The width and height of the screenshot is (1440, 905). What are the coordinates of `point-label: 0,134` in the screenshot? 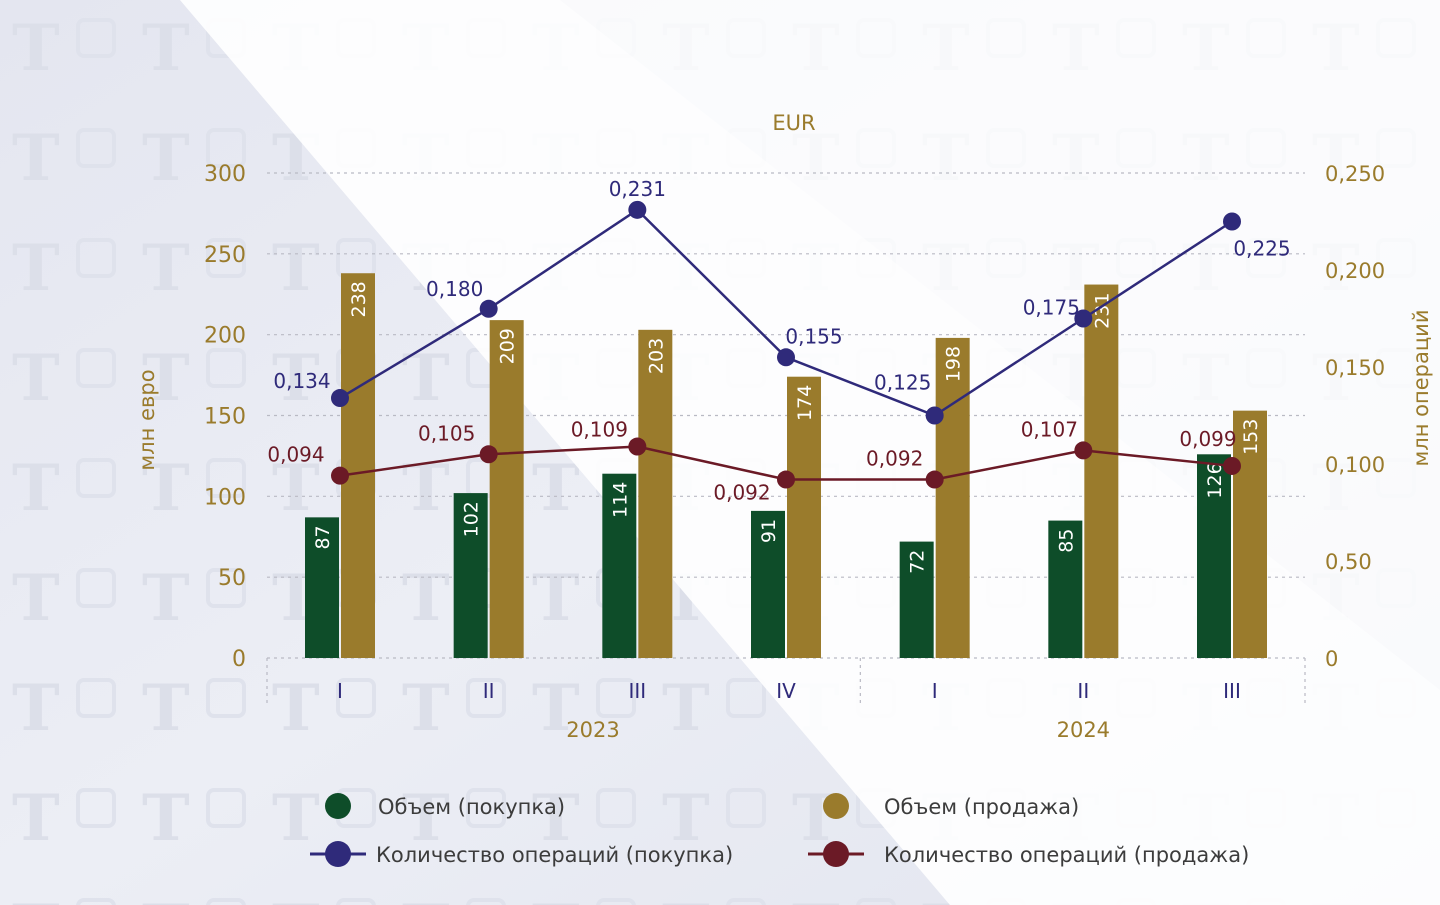 It's located at (301, 381).